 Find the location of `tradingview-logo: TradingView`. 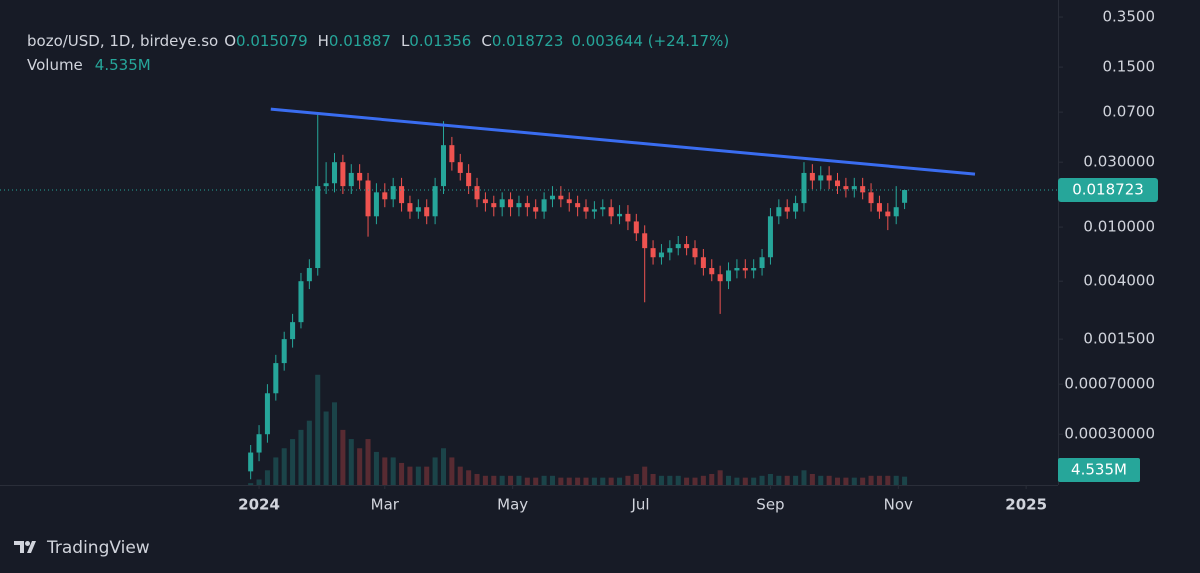

tradingview-logo: TradingView is located at coordinates (82, 548).